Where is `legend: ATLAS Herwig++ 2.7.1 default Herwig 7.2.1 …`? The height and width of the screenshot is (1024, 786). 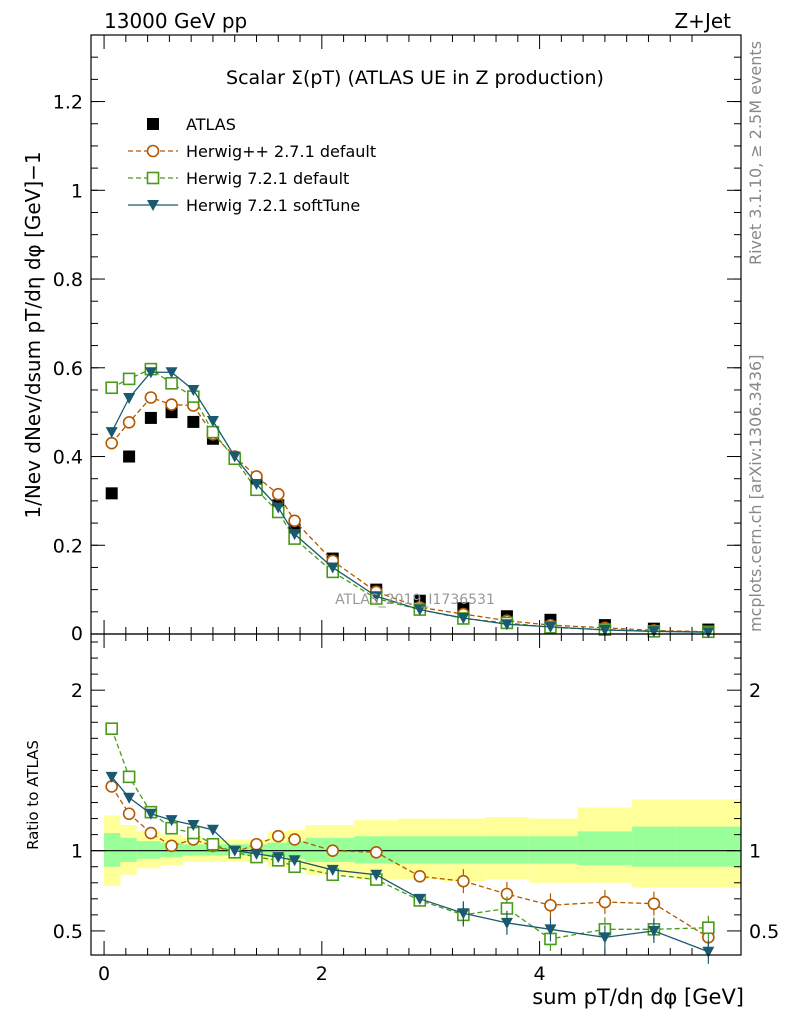 legend: ATLAS Herwig++ 2.7.1 default Herwig 7.2.1 … is located at coordinates (252, 165).